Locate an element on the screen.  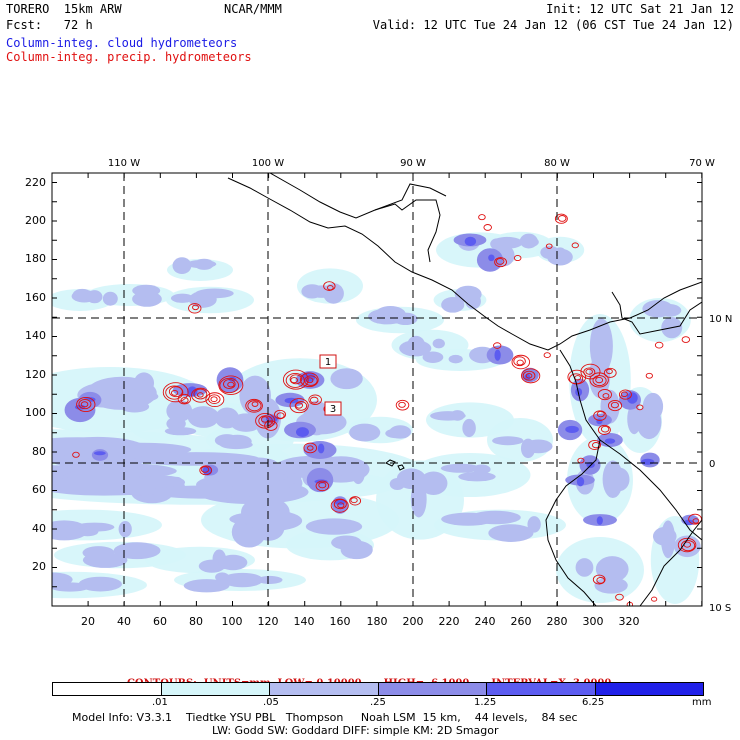
x-tick-60: 60 is located at coordinates (160, 621).